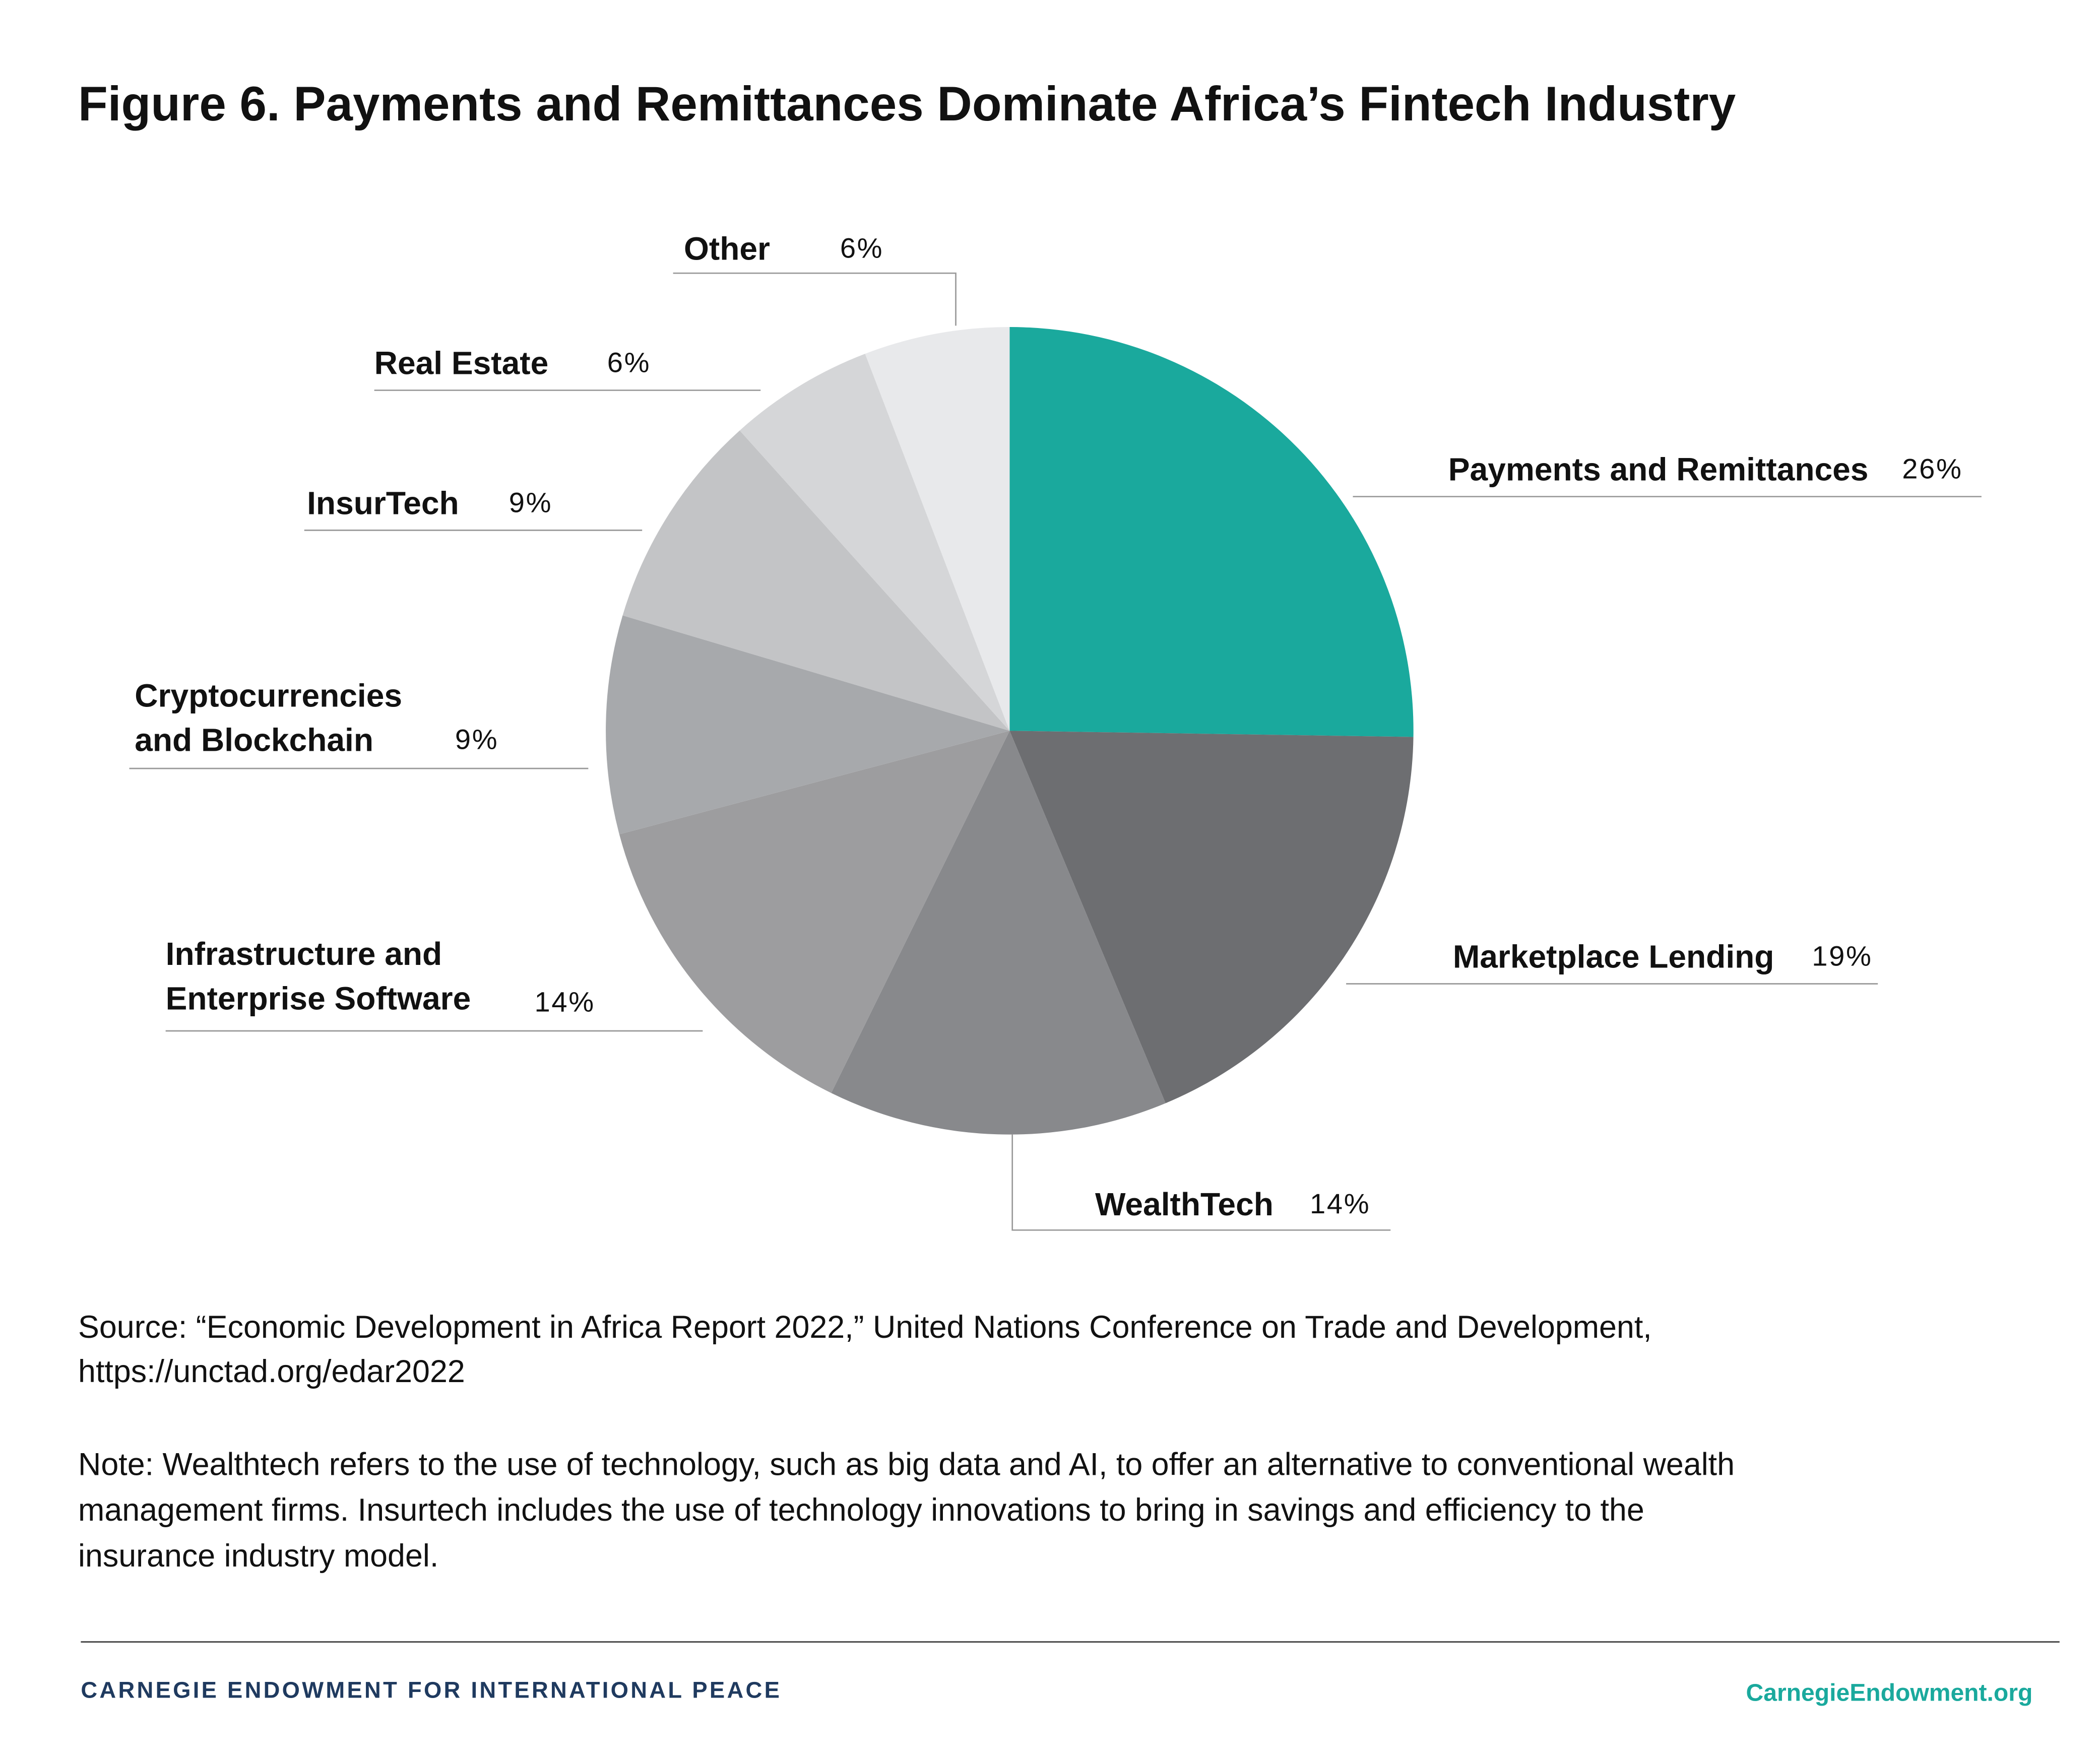 The image size is (2100, 1759). I want to click on category-label: Infrastructure and Enterprise Software, so click(318, 977).